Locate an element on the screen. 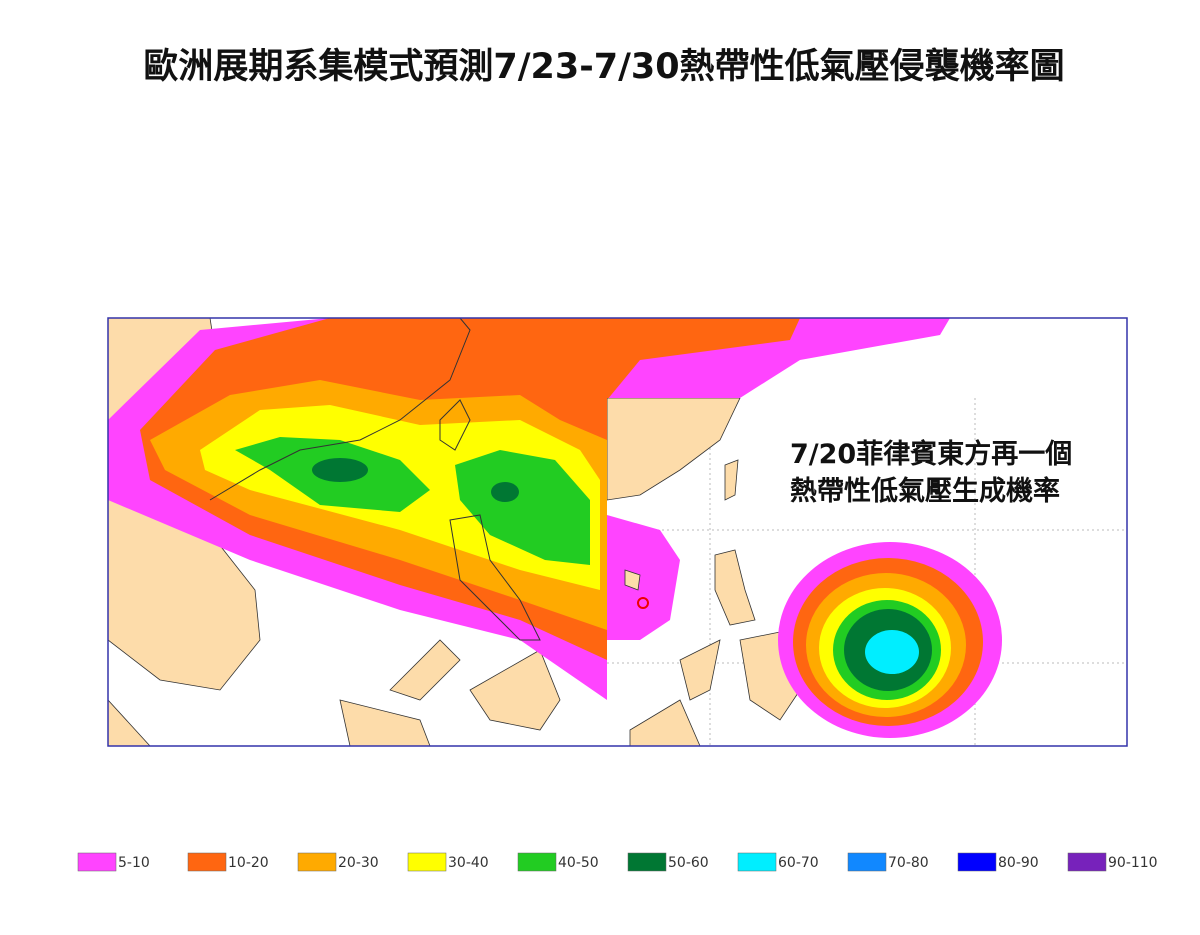 This screenshot has height=935, width=1200. legend-label: 10-20 is located at coordinates (248, 863).